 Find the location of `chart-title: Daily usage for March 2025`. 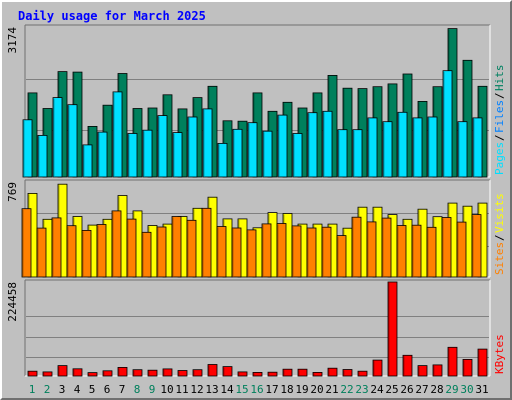

chart-title: Daily usage for March 2025 is located at coordinates (112, 16).